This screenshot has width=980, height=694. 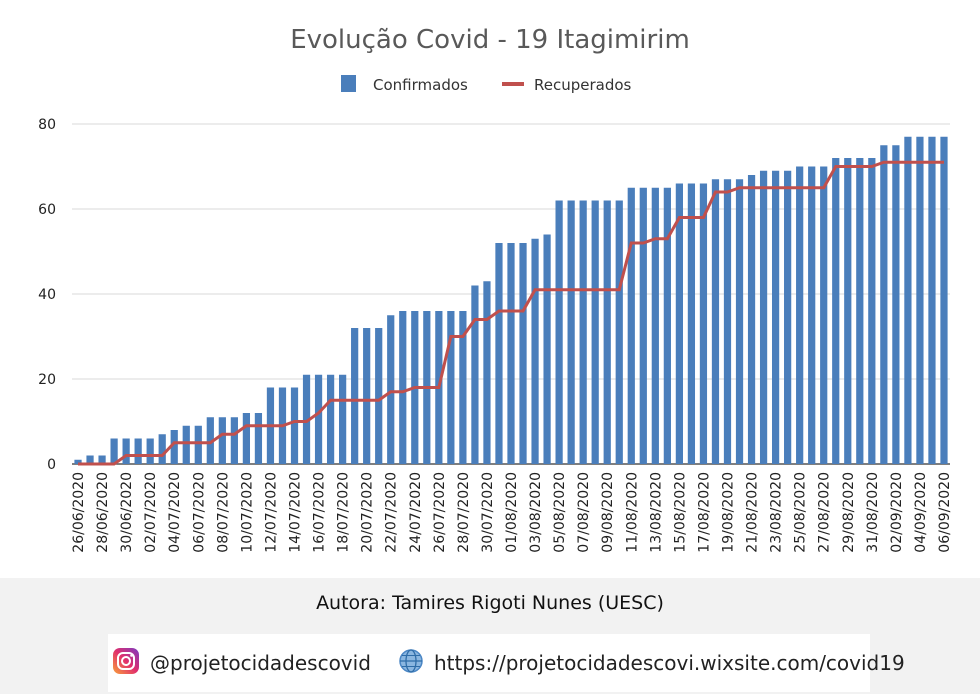 What do you see at coordinates (420, 85) in the screenshot?
I see `legend-label-confirmados: Confirmados` at bounding box center [420, 85].